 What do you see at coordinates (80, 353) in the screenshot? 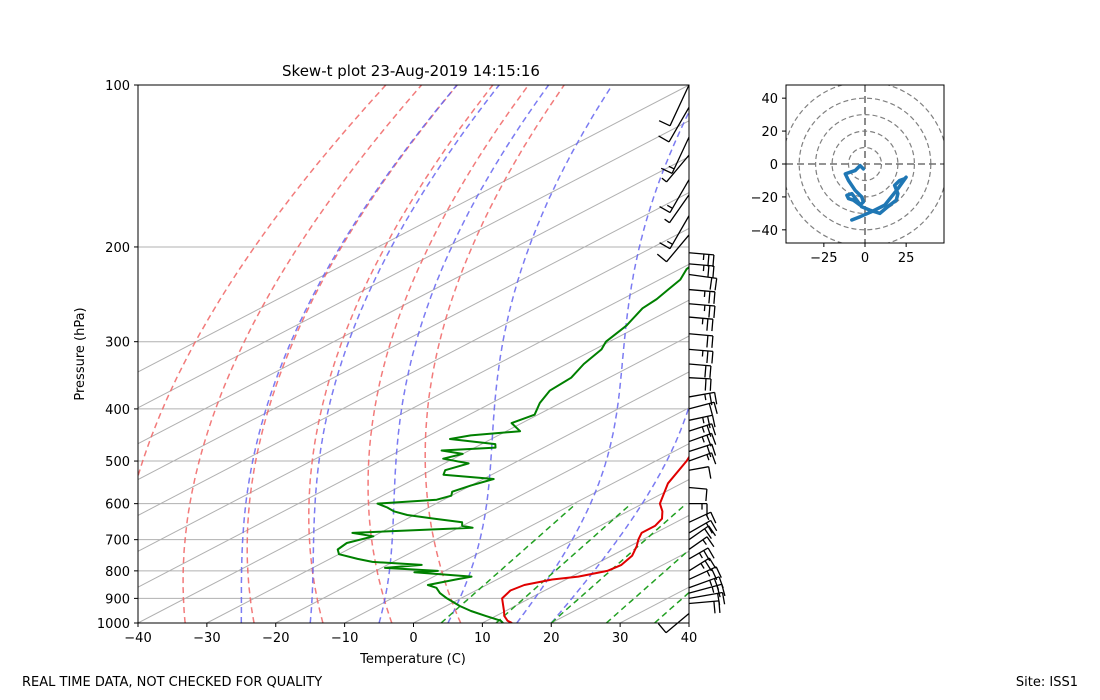
I see `y-axis-label: Pressure (hPa)` at bounding box center [80, 353].